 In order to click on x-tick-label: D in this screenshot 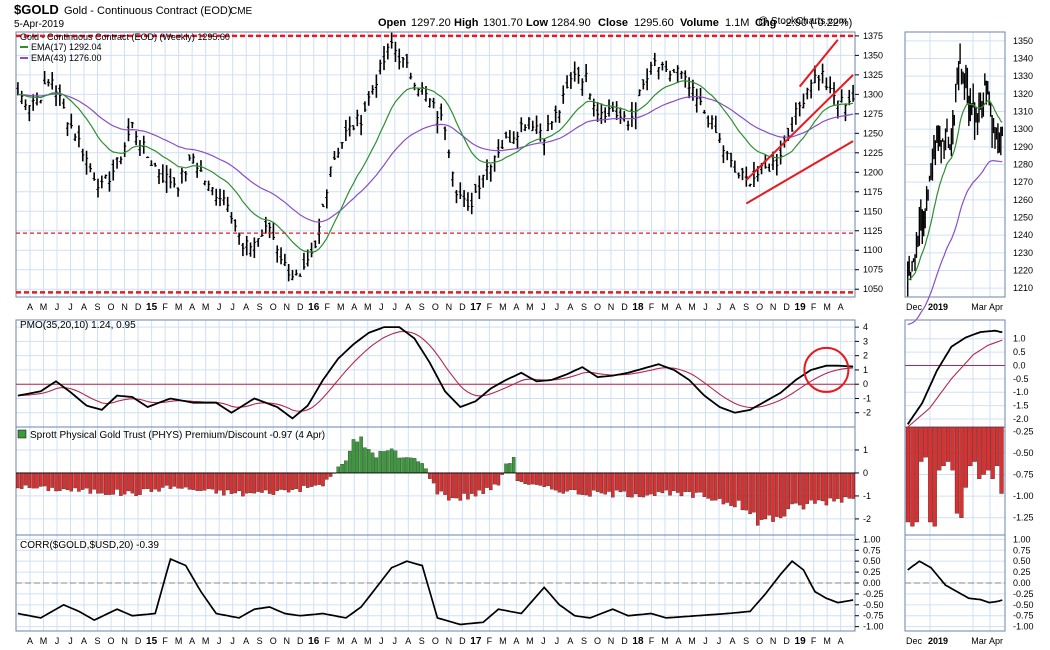, I will do `click(138, 307)`.